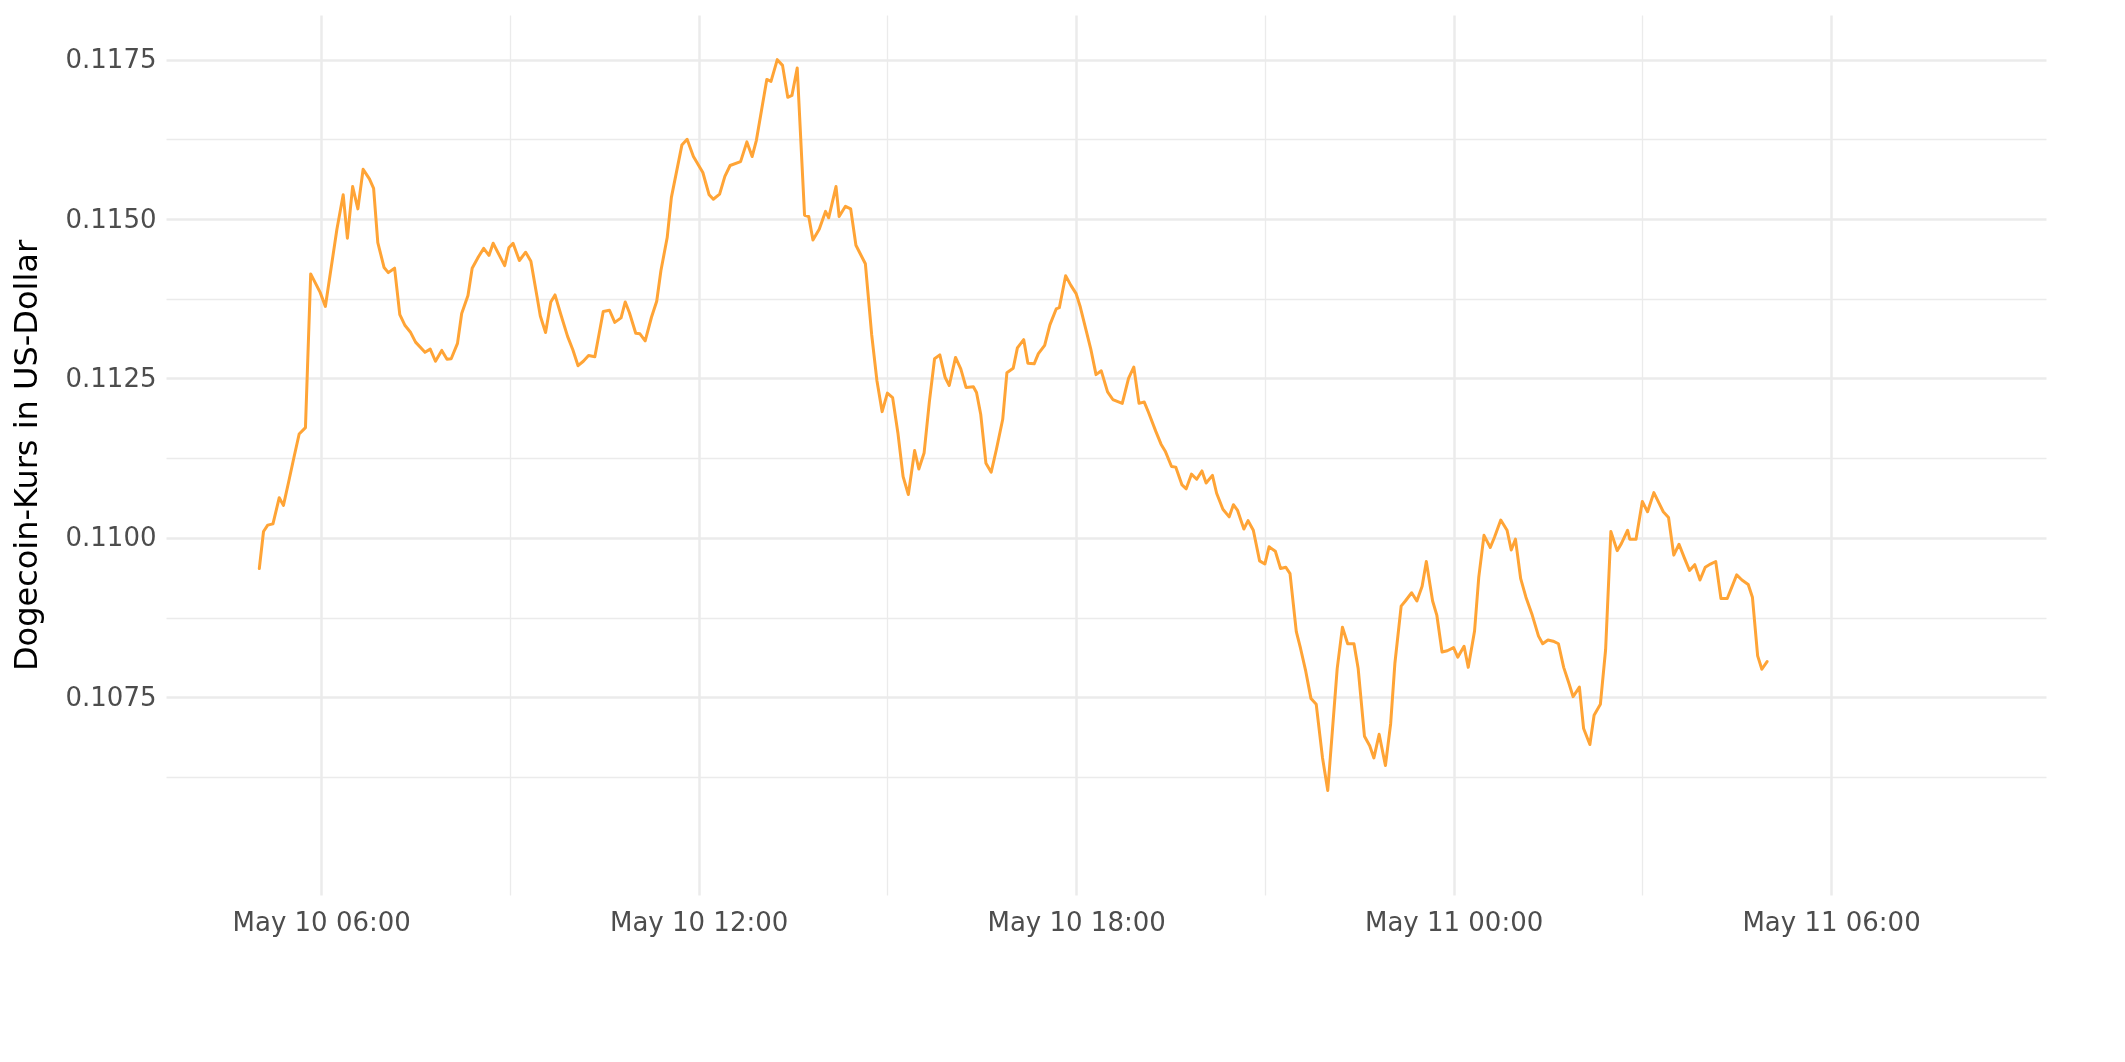 The height and width of the screenshot is (1062, 2125). What do you see at coordinates (111, 377) in the screenshot?
I see `y-tick-label: 0.1125` at bounding box center [111, 377].